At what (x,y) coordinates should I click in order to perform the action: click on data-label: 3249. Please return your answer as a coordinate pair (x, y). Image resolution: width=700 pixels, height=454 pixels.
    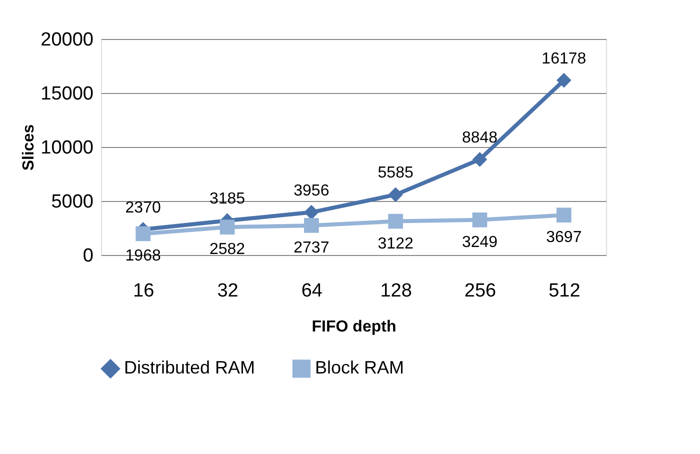
    Looking at the image, I should click on (480, 242).